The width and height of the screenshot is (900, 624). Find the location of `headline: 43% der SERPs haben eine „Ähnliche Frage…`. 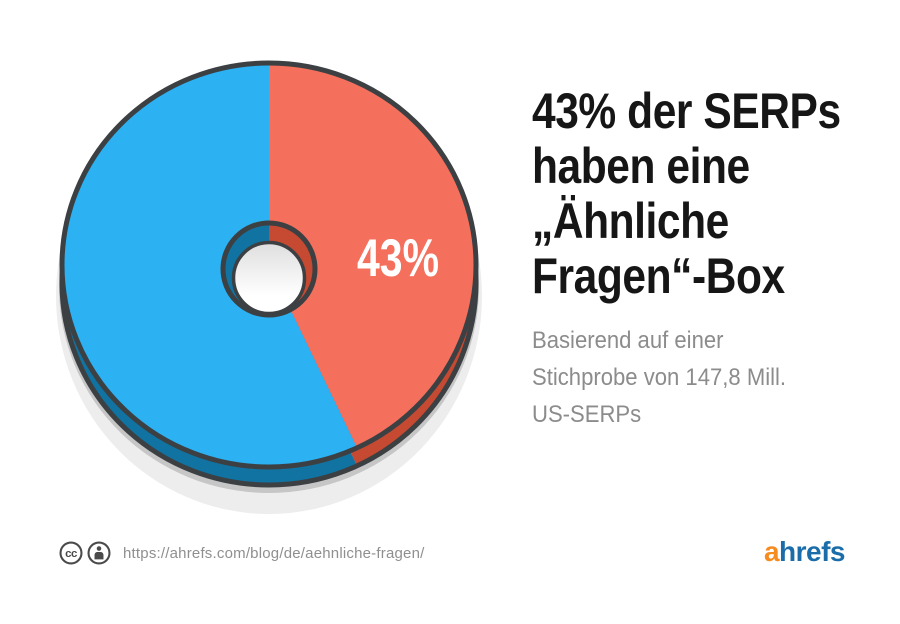

headline: 43% der SERPs haben eine „Ähnliche Frage… is located at coordinates (686, 193).